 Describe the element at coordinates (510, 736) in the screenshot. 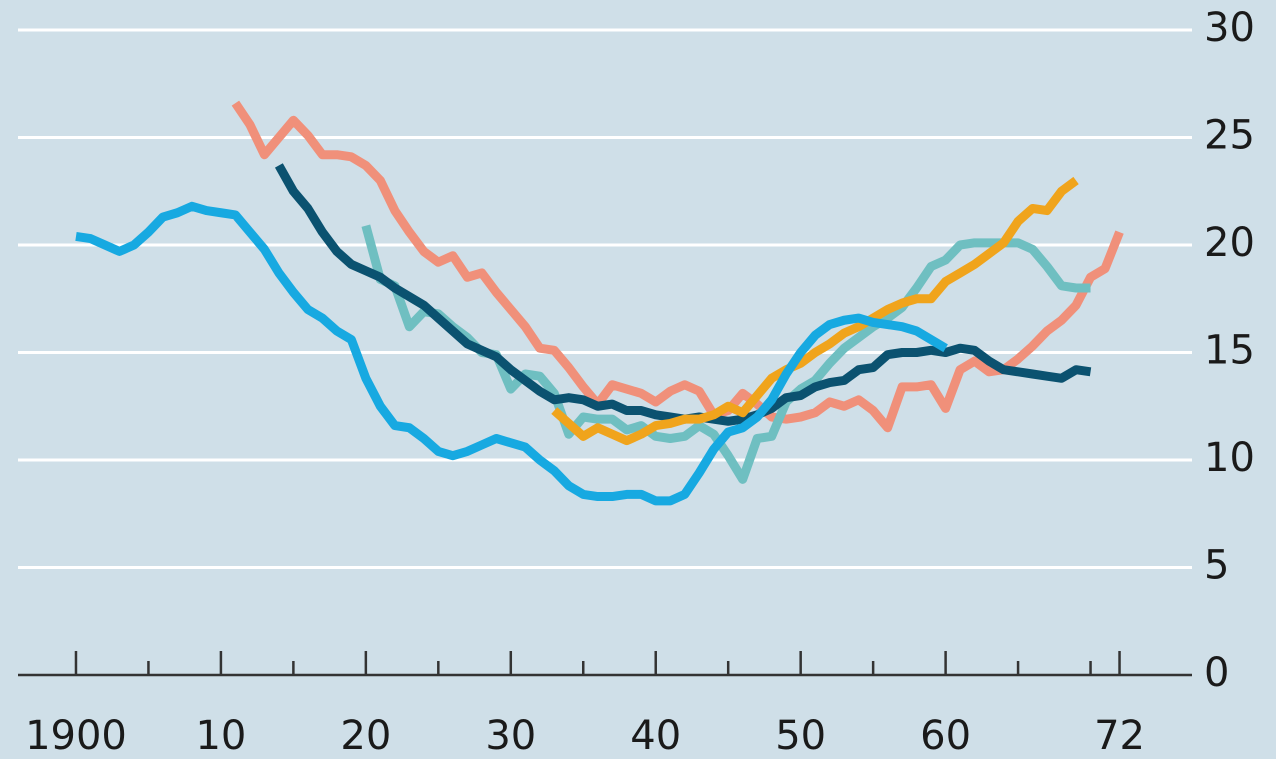

I see `x-tick-label: 30` at that location.